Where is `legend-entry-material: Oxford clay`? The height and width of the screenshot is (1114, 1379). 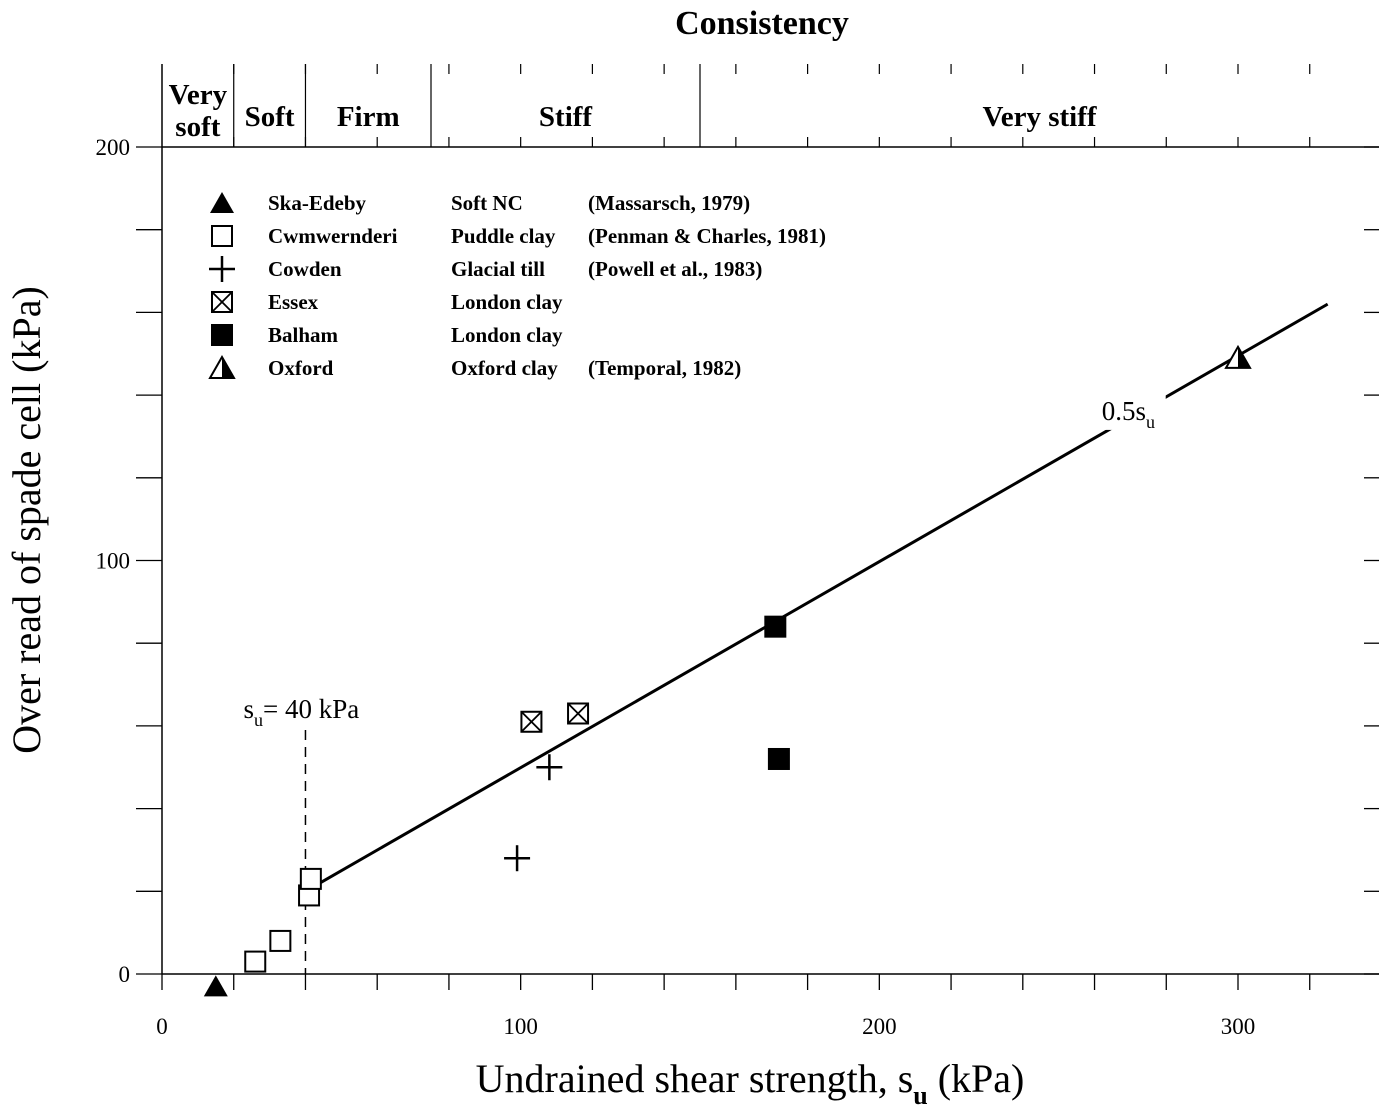
legend-entry-material: Oxford clay is located at coordinates (504, 368).